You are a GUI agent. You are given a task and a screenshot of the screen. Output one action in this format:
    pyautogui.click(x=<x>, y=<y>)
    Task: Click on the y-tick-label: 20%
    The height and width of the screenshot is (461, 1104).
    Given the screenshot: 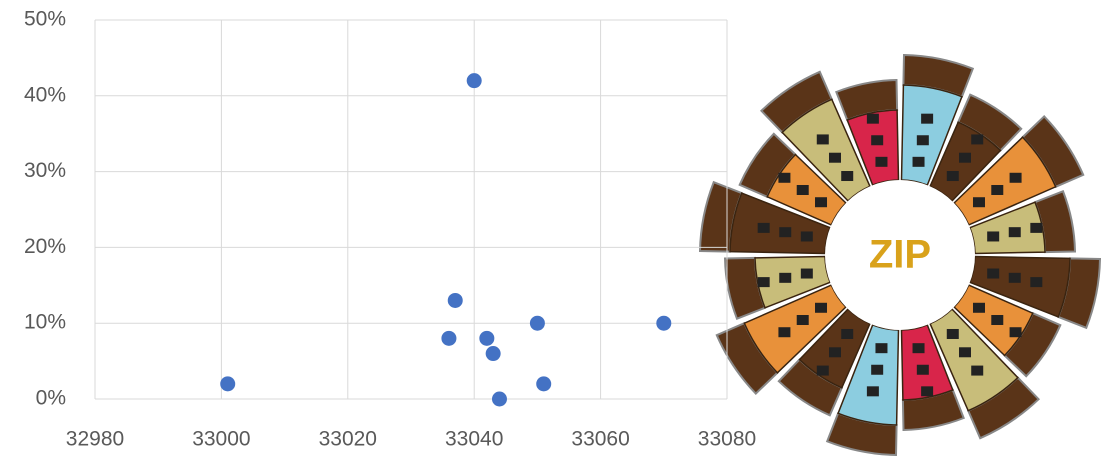 What is the action you would take?
    pyautogui.click(x=45, y=246)
    